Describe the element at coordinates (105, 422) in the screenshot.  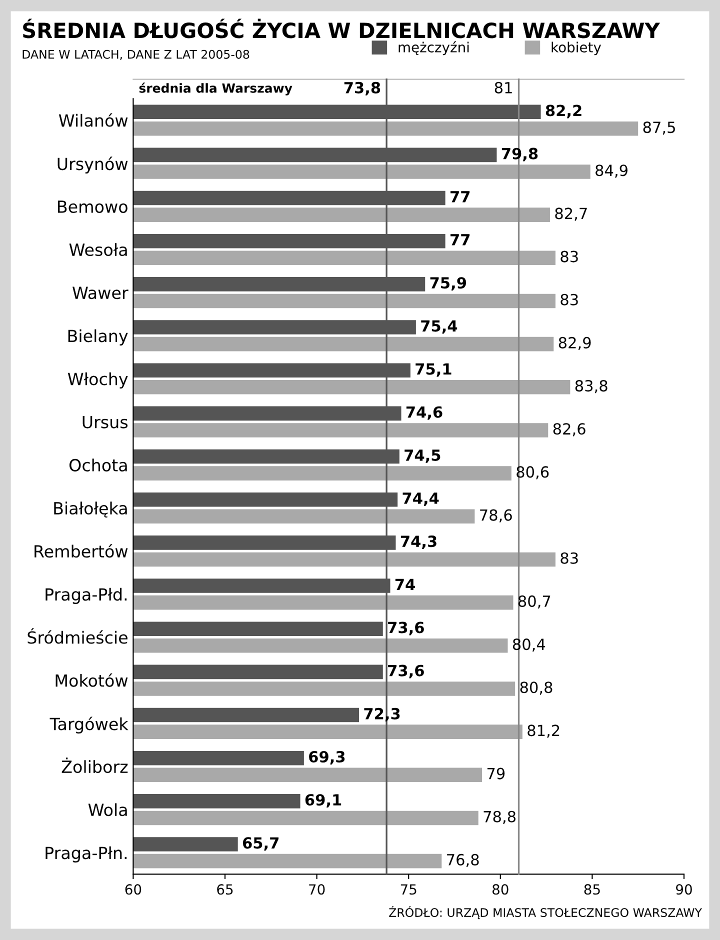
I see `y-tick-label: Ursus` at that location.